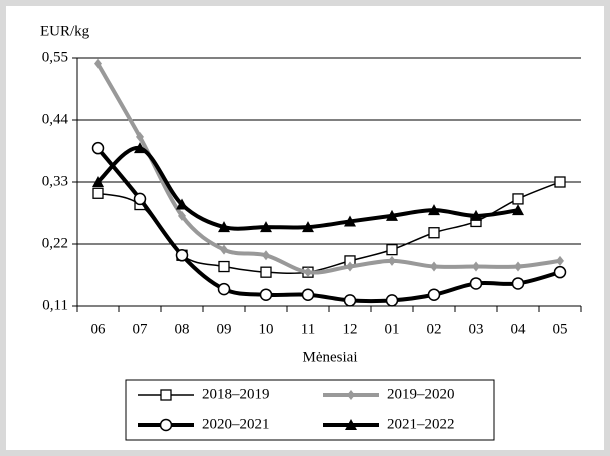 This screenshot has width=610, height=456. What do you see at coordinates (519, 329) in the screenshot?
I see `x-tick-label: 04` at bounding box center [519, 329].